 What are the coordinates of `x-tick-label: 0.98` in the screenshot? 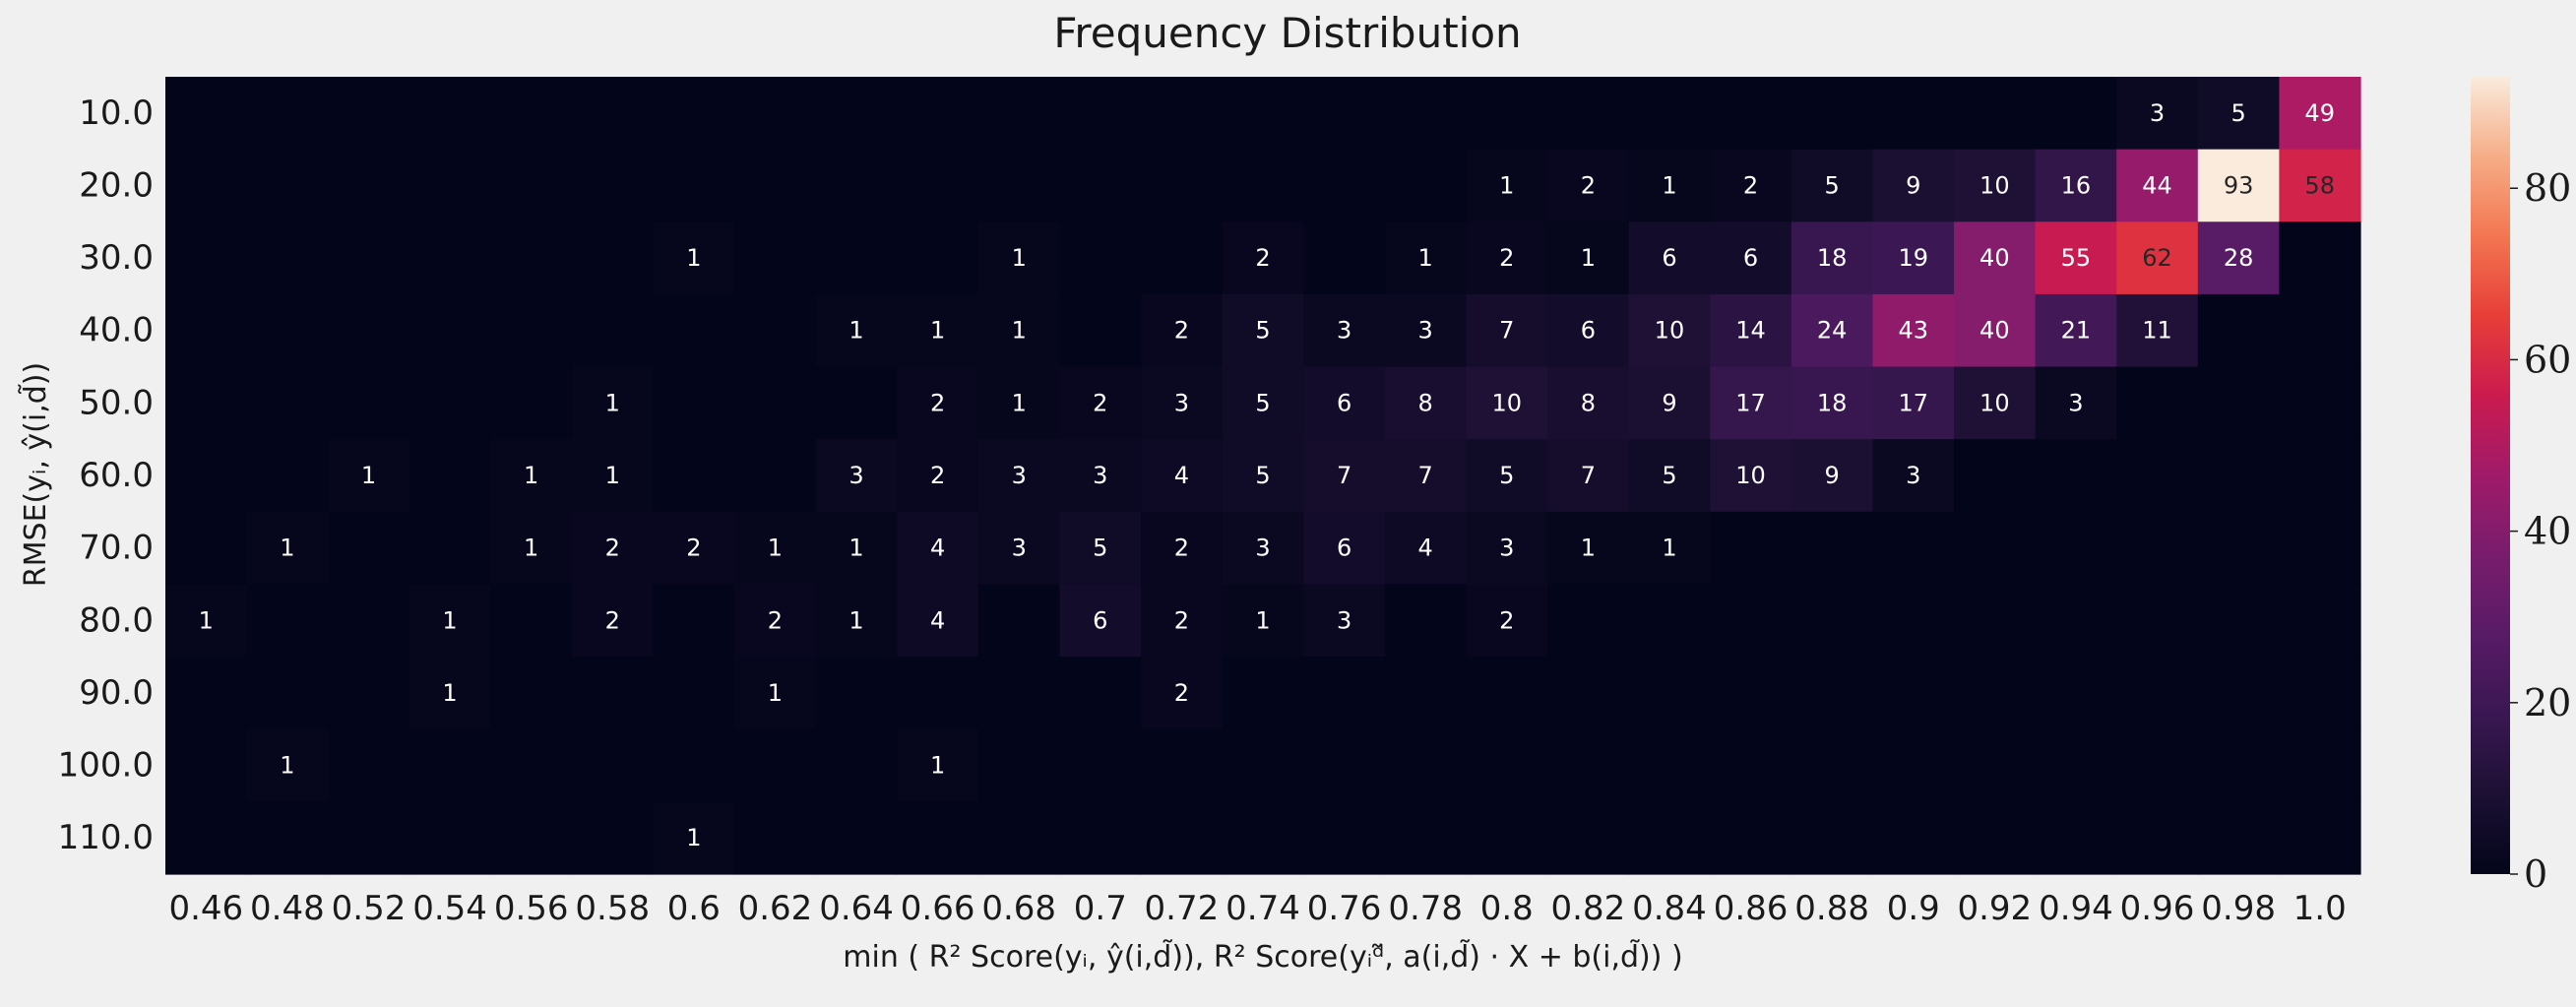 It's located at (2238, 908).